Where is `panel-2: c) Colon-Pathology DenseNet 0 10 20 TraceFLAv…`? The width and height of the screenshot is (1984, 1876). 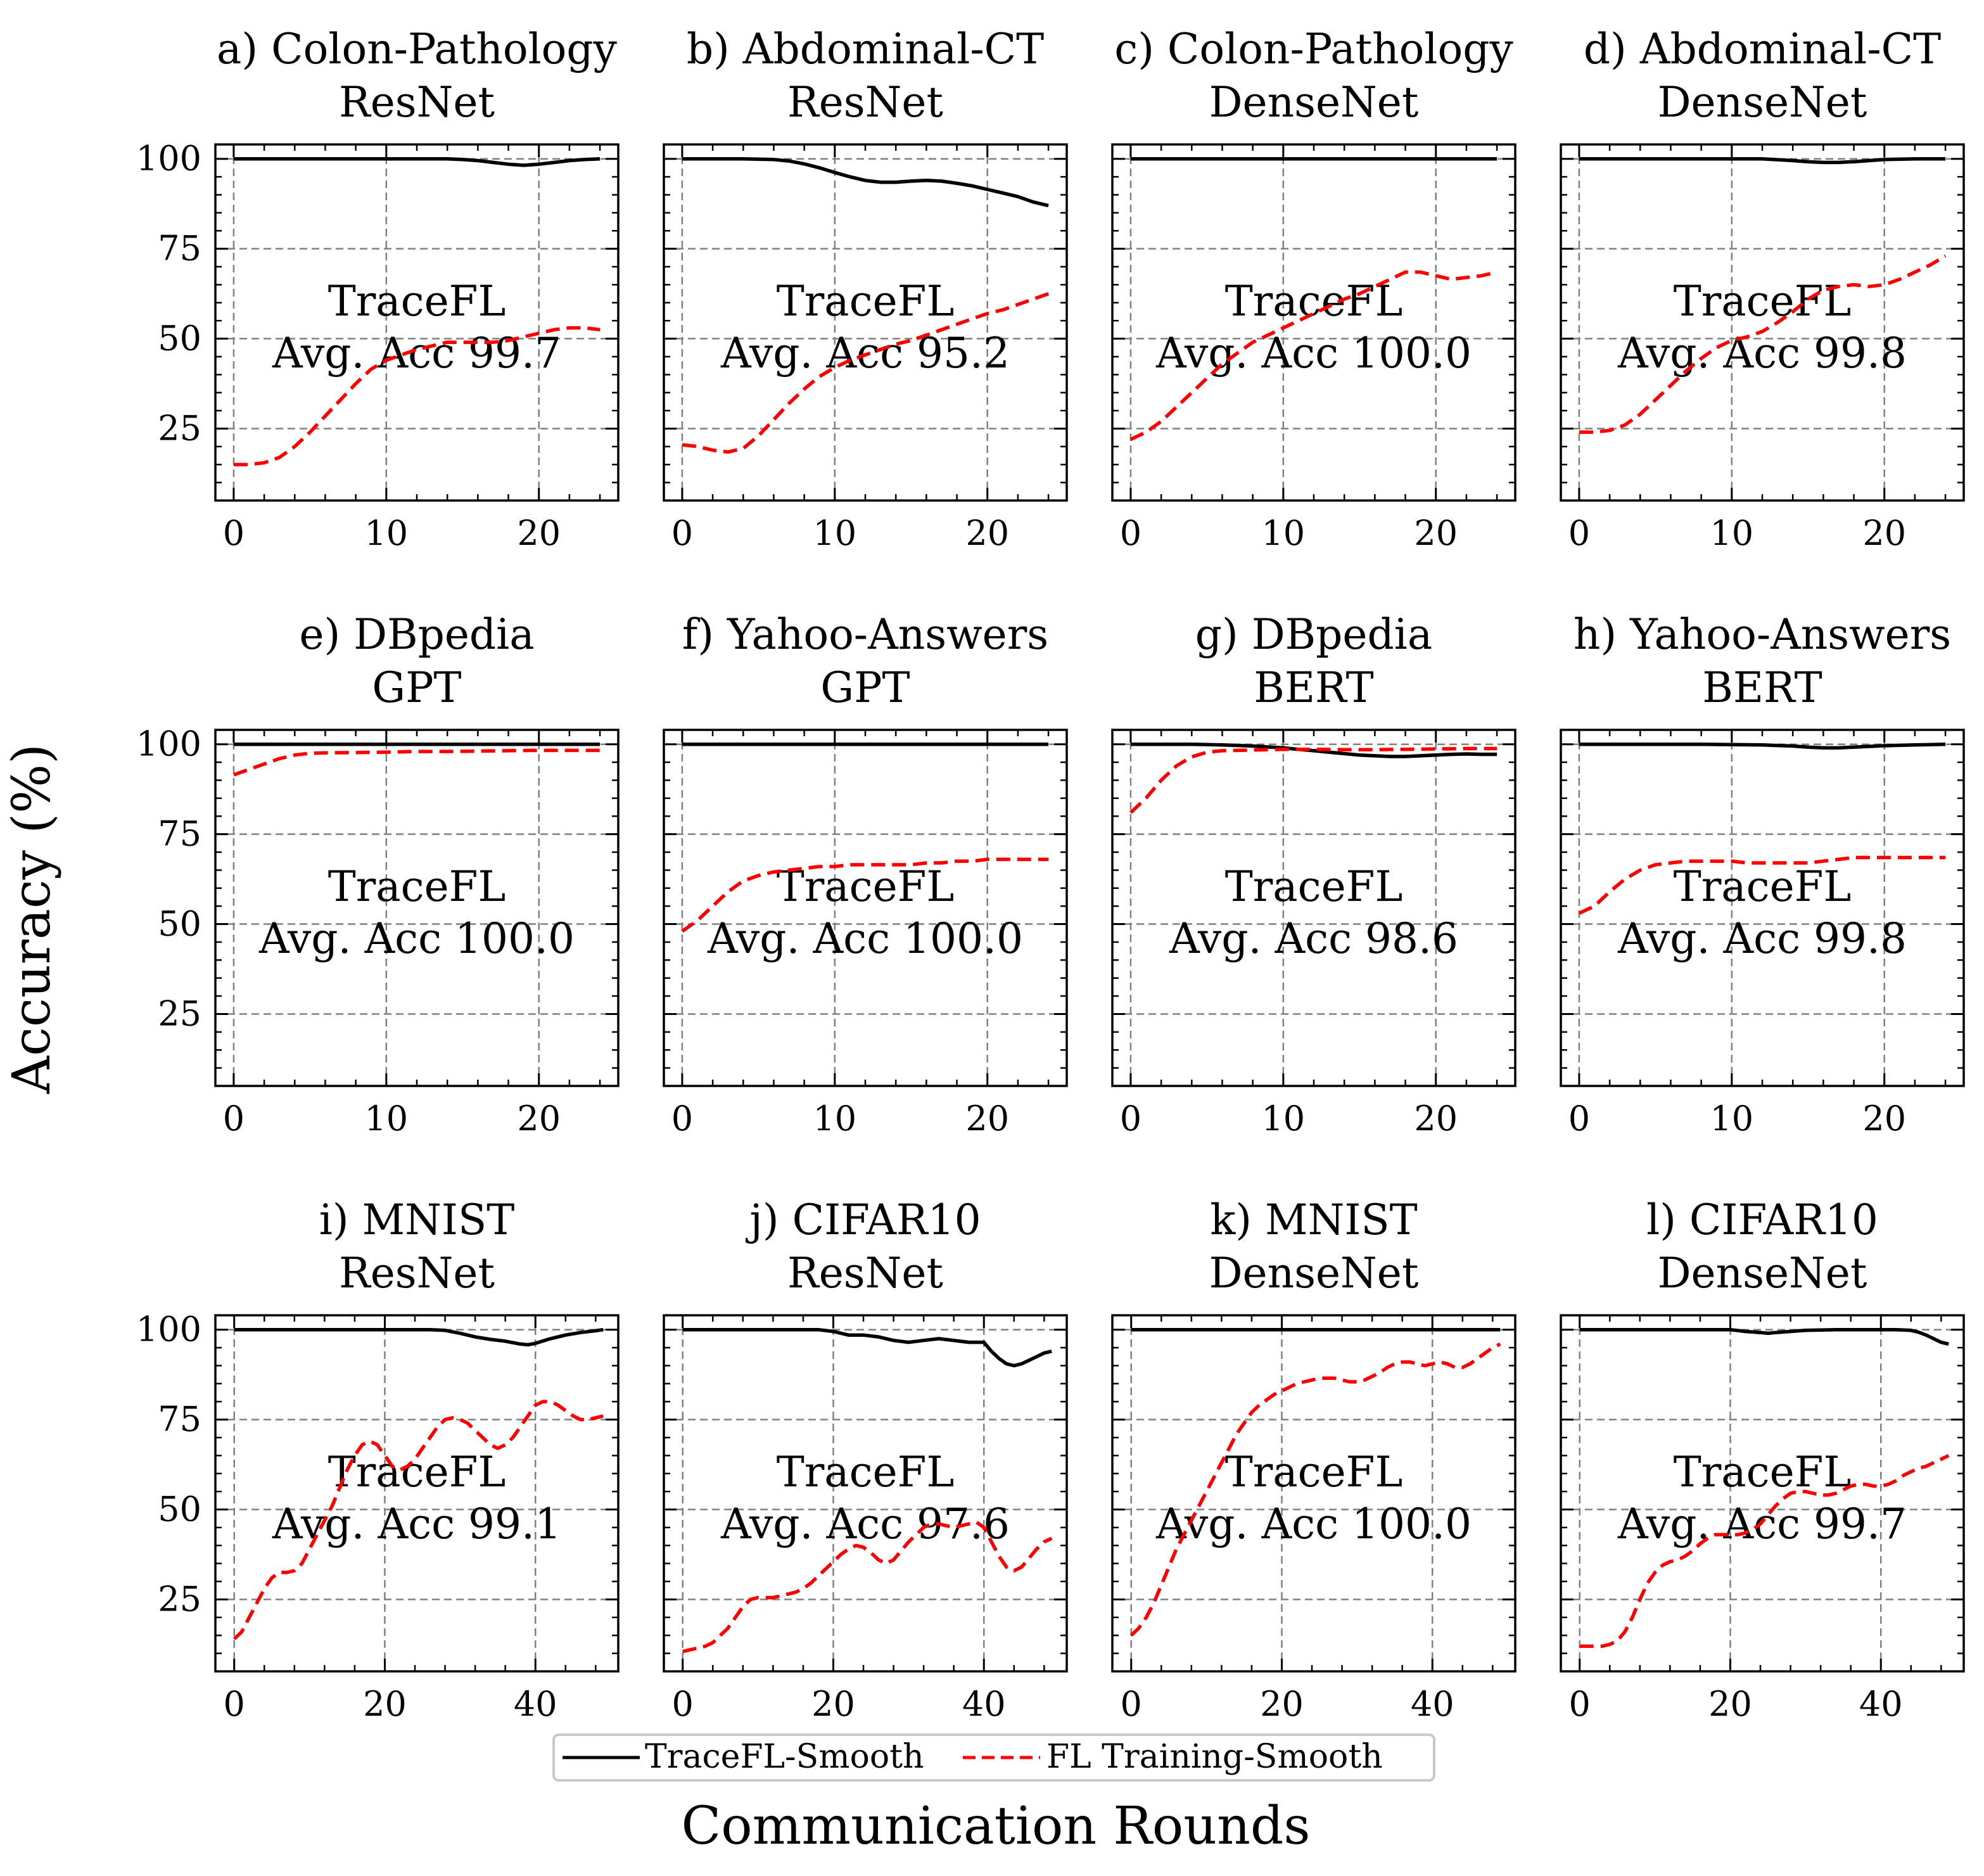 panel-2: c) Colon-Pathology DenseNet 0 10 20 TraceFLAv… is located at coordinates (1314, 289).